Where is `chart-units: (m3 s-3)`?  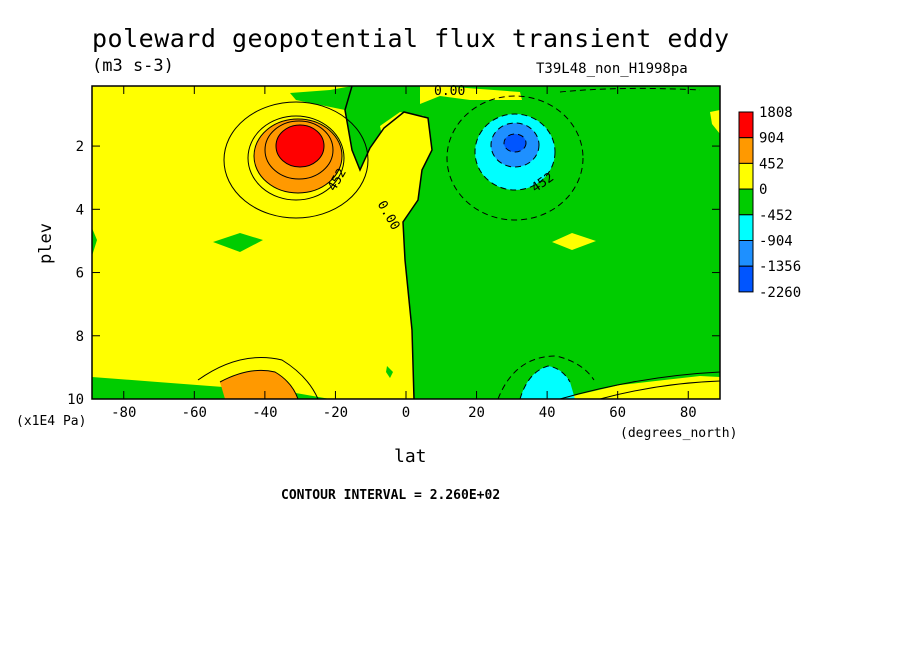 chart-units: (m3 s-3) is located at coordinates (133, 66).